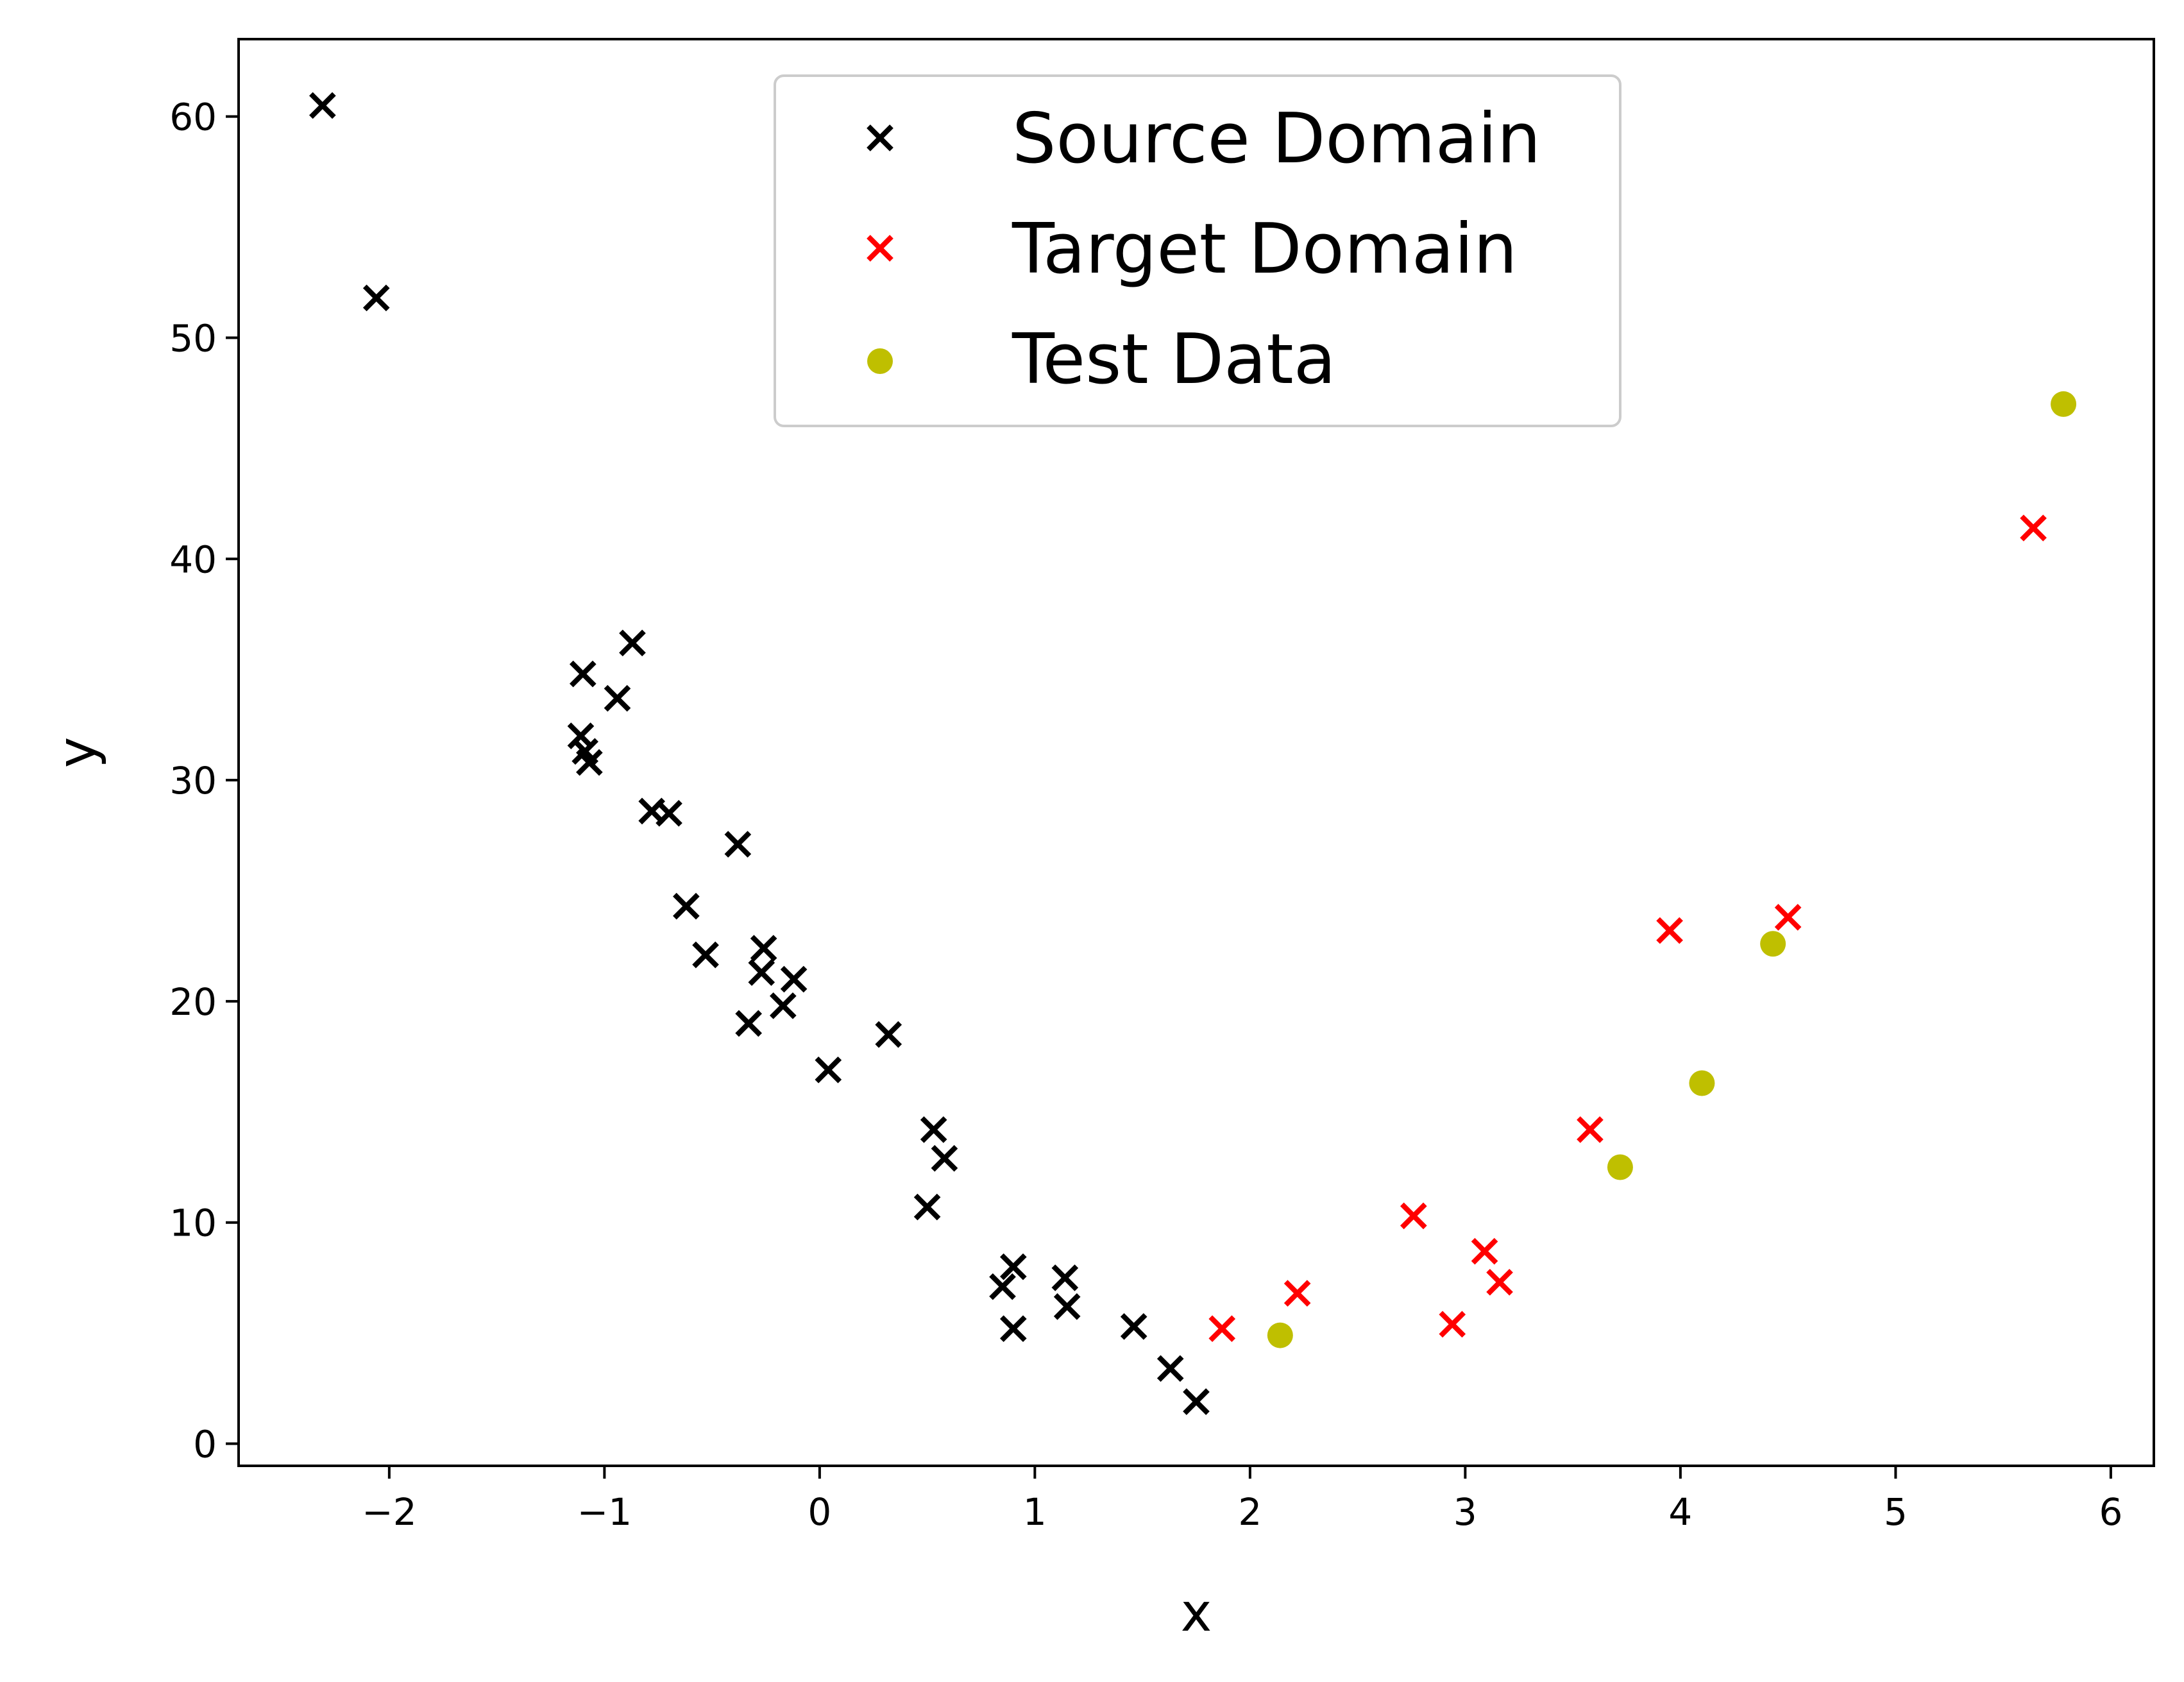 The image size is (2184, 1682). I want to click on legend-box, so click(1197, 251).